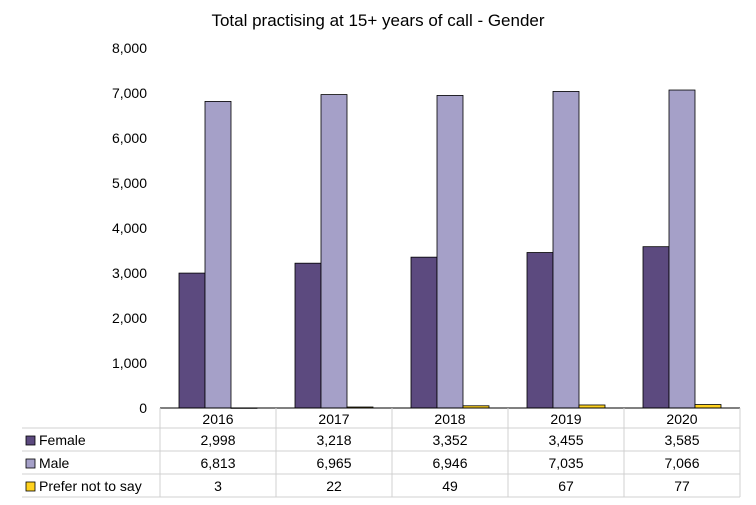 The width and height of the screenshot is (756, 505). What do you see at coordinates (217, 463) in the screenshot?
I see `data-label-male-2016: 6,813` at bounding box center [217, 463].